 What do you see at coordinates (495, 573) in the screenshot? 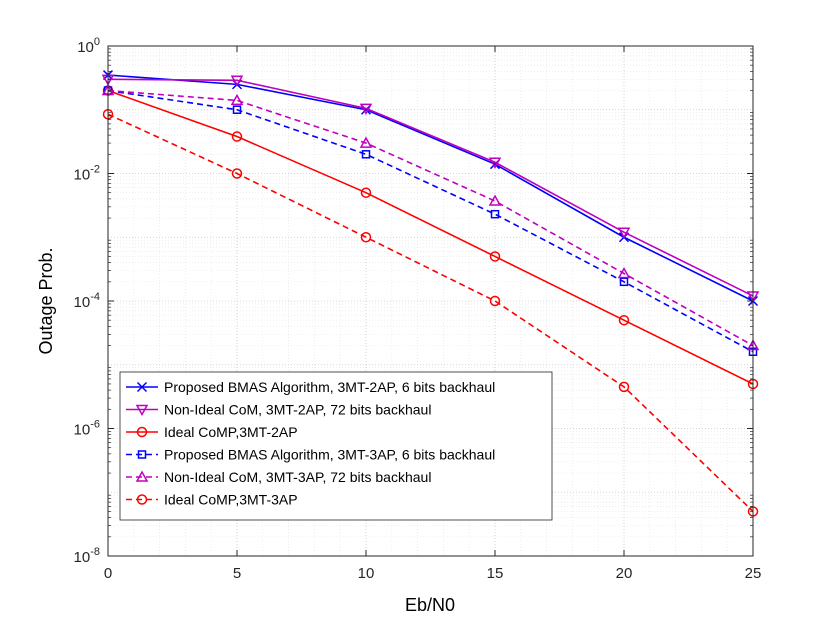
I see `x-tick-label: 15` at bounding box center [495, 573].